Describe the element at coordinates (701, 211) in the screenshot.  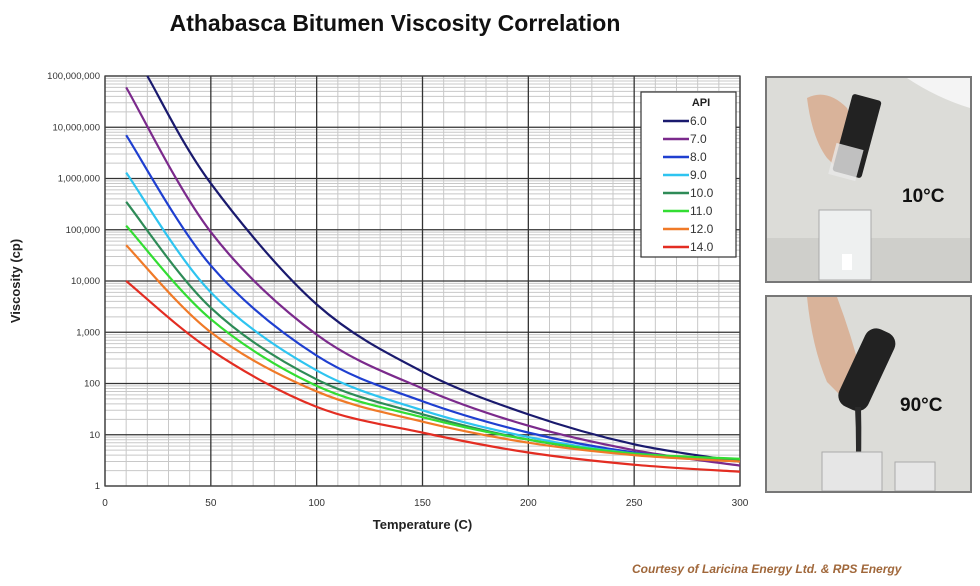
I see `legend-entry: 11.0` at that location.